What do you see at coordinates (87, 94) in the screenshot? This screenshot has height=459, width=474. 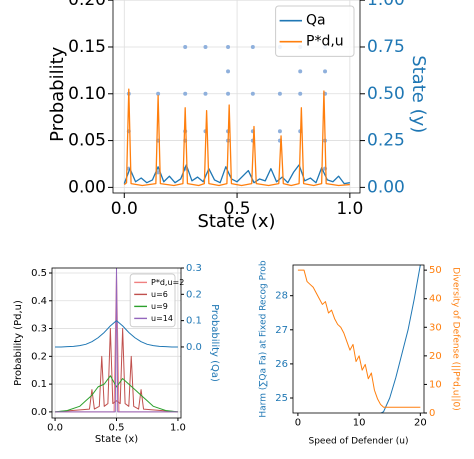 I see `y-tick-label: 0.10` at bounding box center [87, 94].